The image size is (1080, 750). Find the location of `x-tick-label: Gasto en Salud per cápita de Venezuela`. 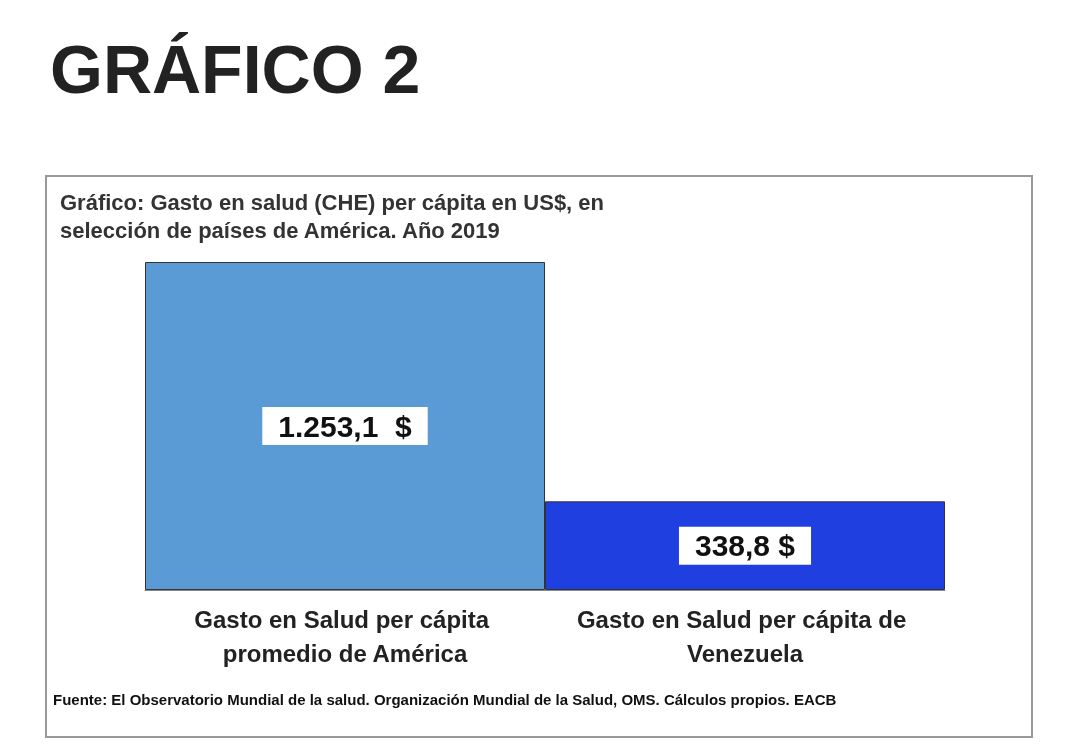

x-tick-label: Gasto en Salud per cápita de Venezuela is located at coordinates (745, 636).